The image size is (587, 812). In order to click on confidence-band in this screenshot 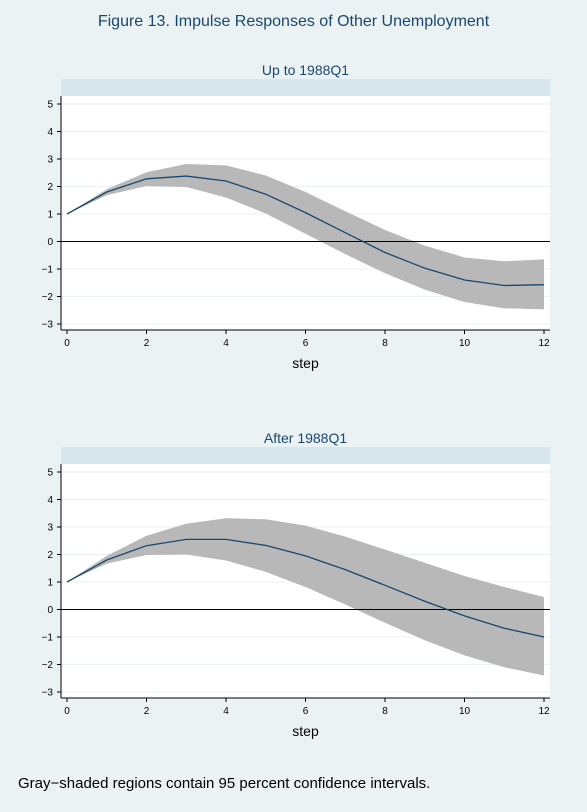, I will do `click(305, 236)`.